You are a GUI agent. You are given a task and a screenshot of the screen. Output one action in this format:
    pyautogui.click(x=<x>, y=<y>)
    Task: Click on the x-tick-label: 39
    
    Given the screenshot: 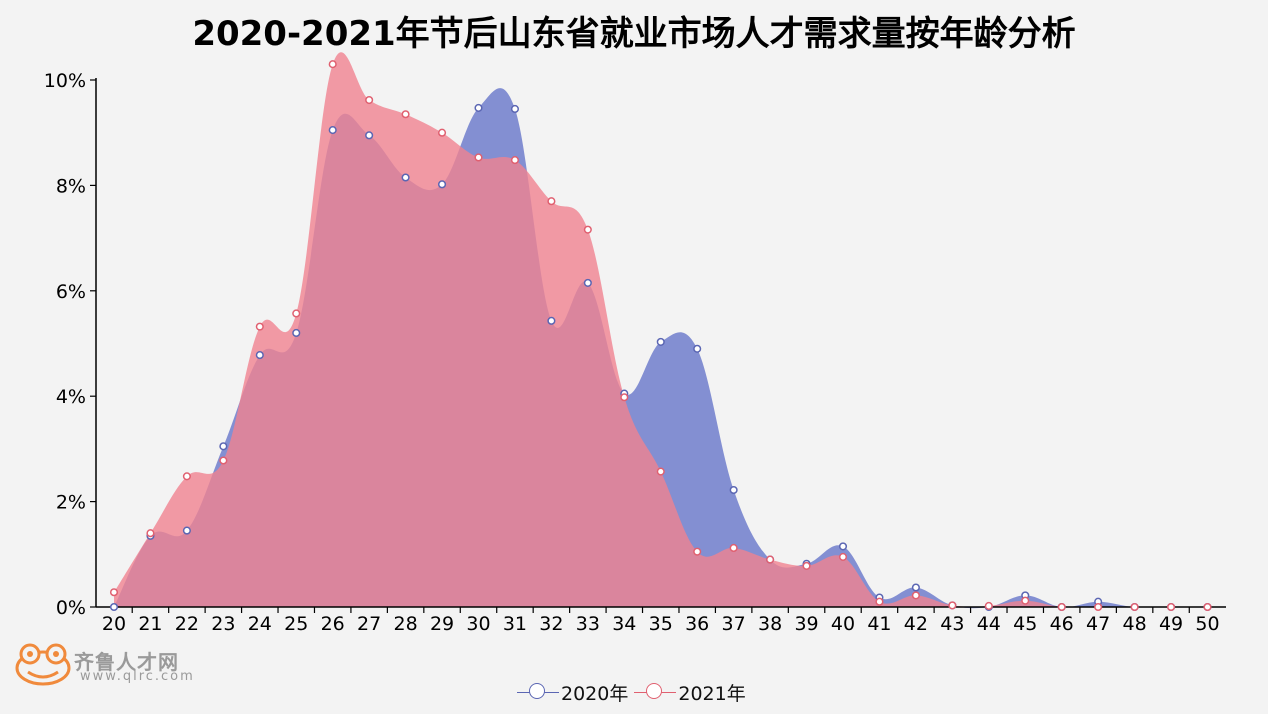 What is the action you would take?
    pyautogui.click(x=806, y=624)
    